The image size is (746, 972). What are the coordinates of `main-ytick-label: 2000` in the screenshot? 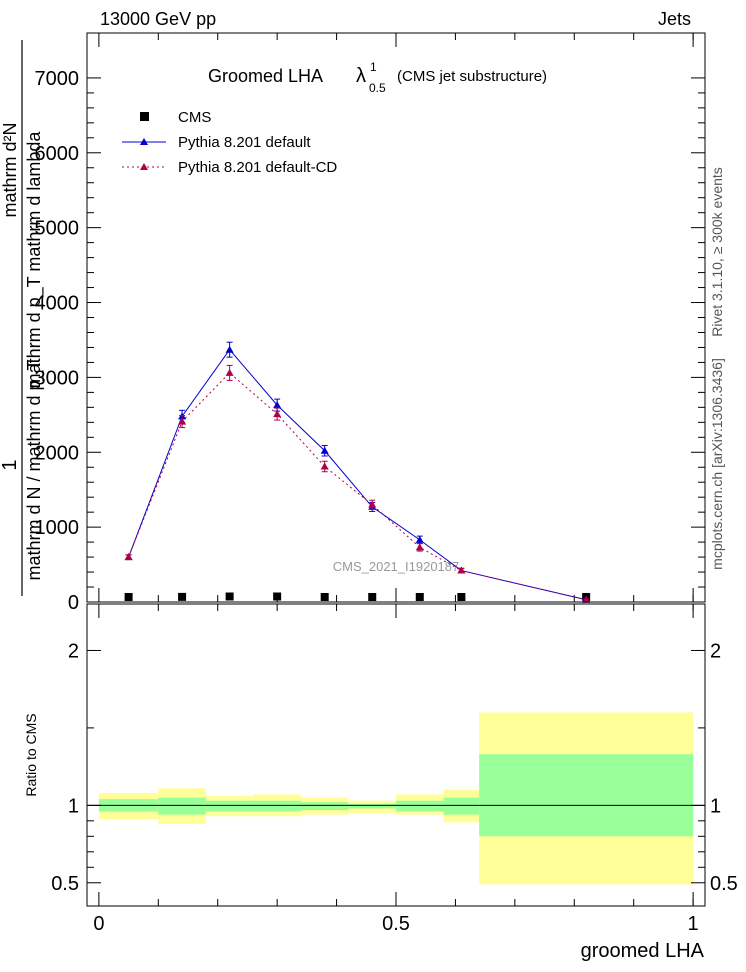 It's located at (57, 453).